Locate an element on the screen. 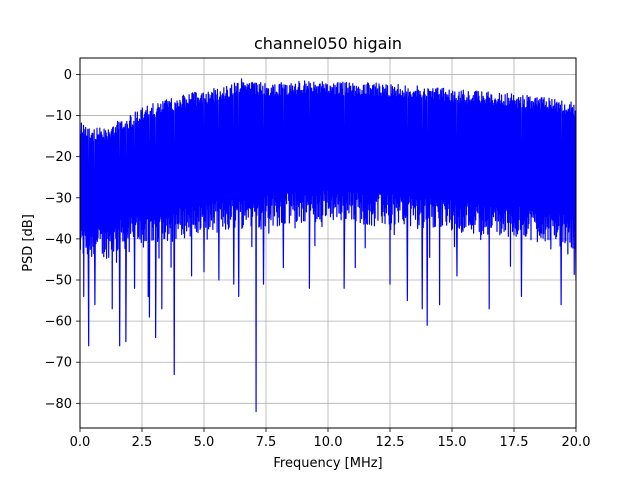 The image size is (640, 480). x-tick-label: 5.0 is located at coordinates (204, 442).